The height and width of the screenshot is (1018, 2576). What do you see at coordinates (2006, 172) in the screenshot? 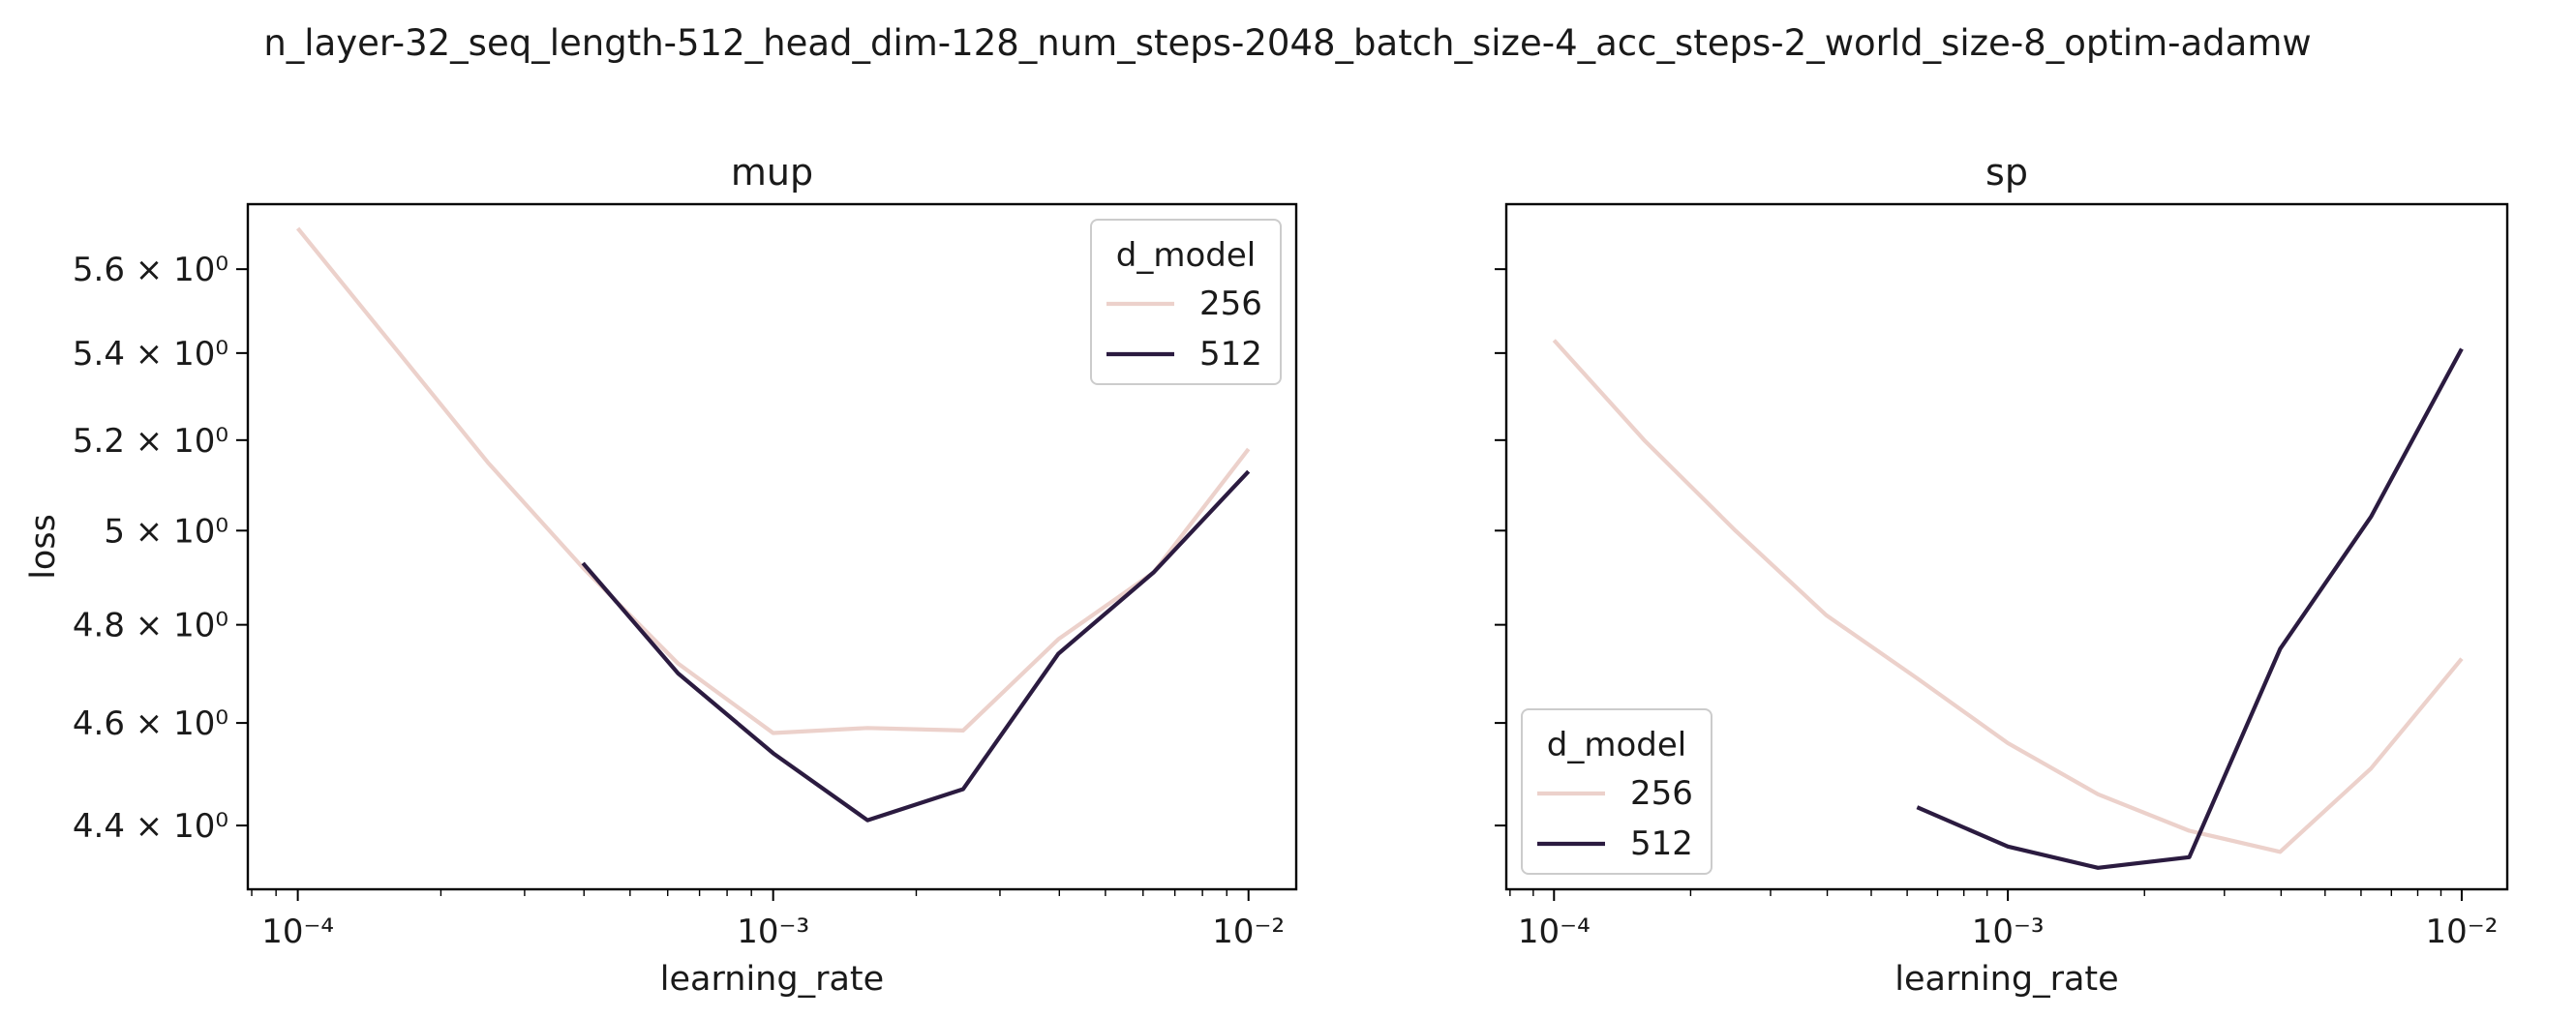
I see `panel-title: sp` at bounding box center [2006, 172].